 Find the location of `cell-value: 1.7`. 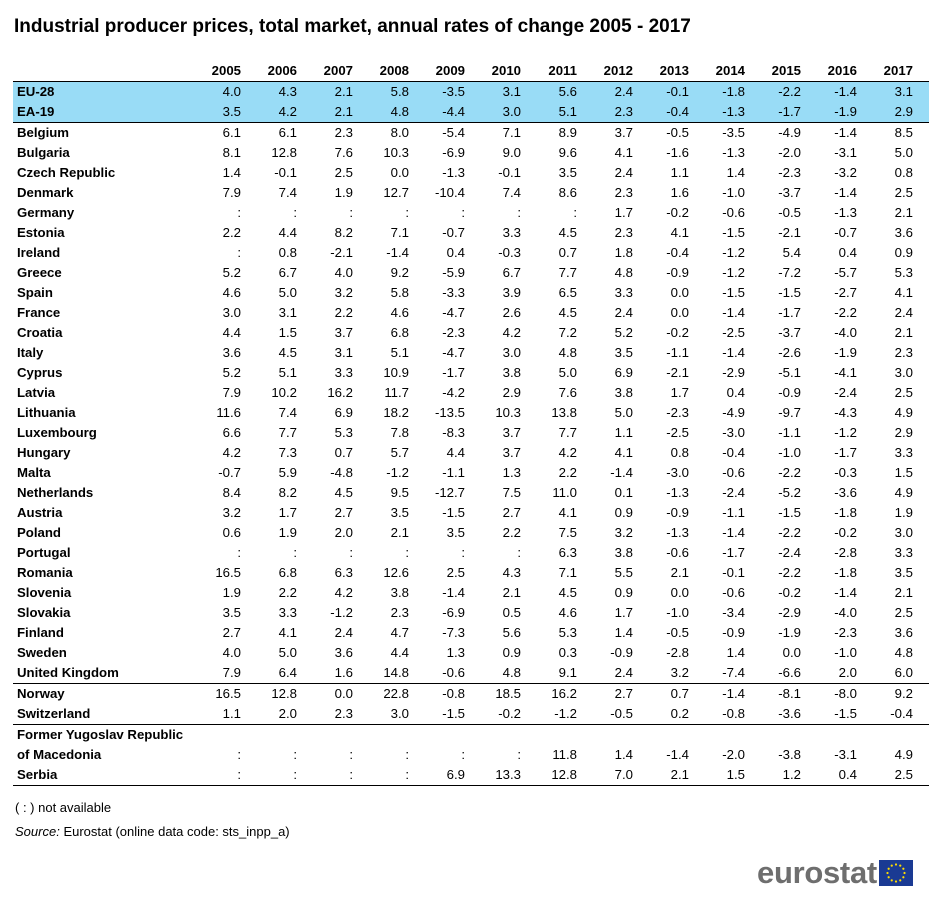

cell-value: 1.7 is located at coordinates (623, 612).